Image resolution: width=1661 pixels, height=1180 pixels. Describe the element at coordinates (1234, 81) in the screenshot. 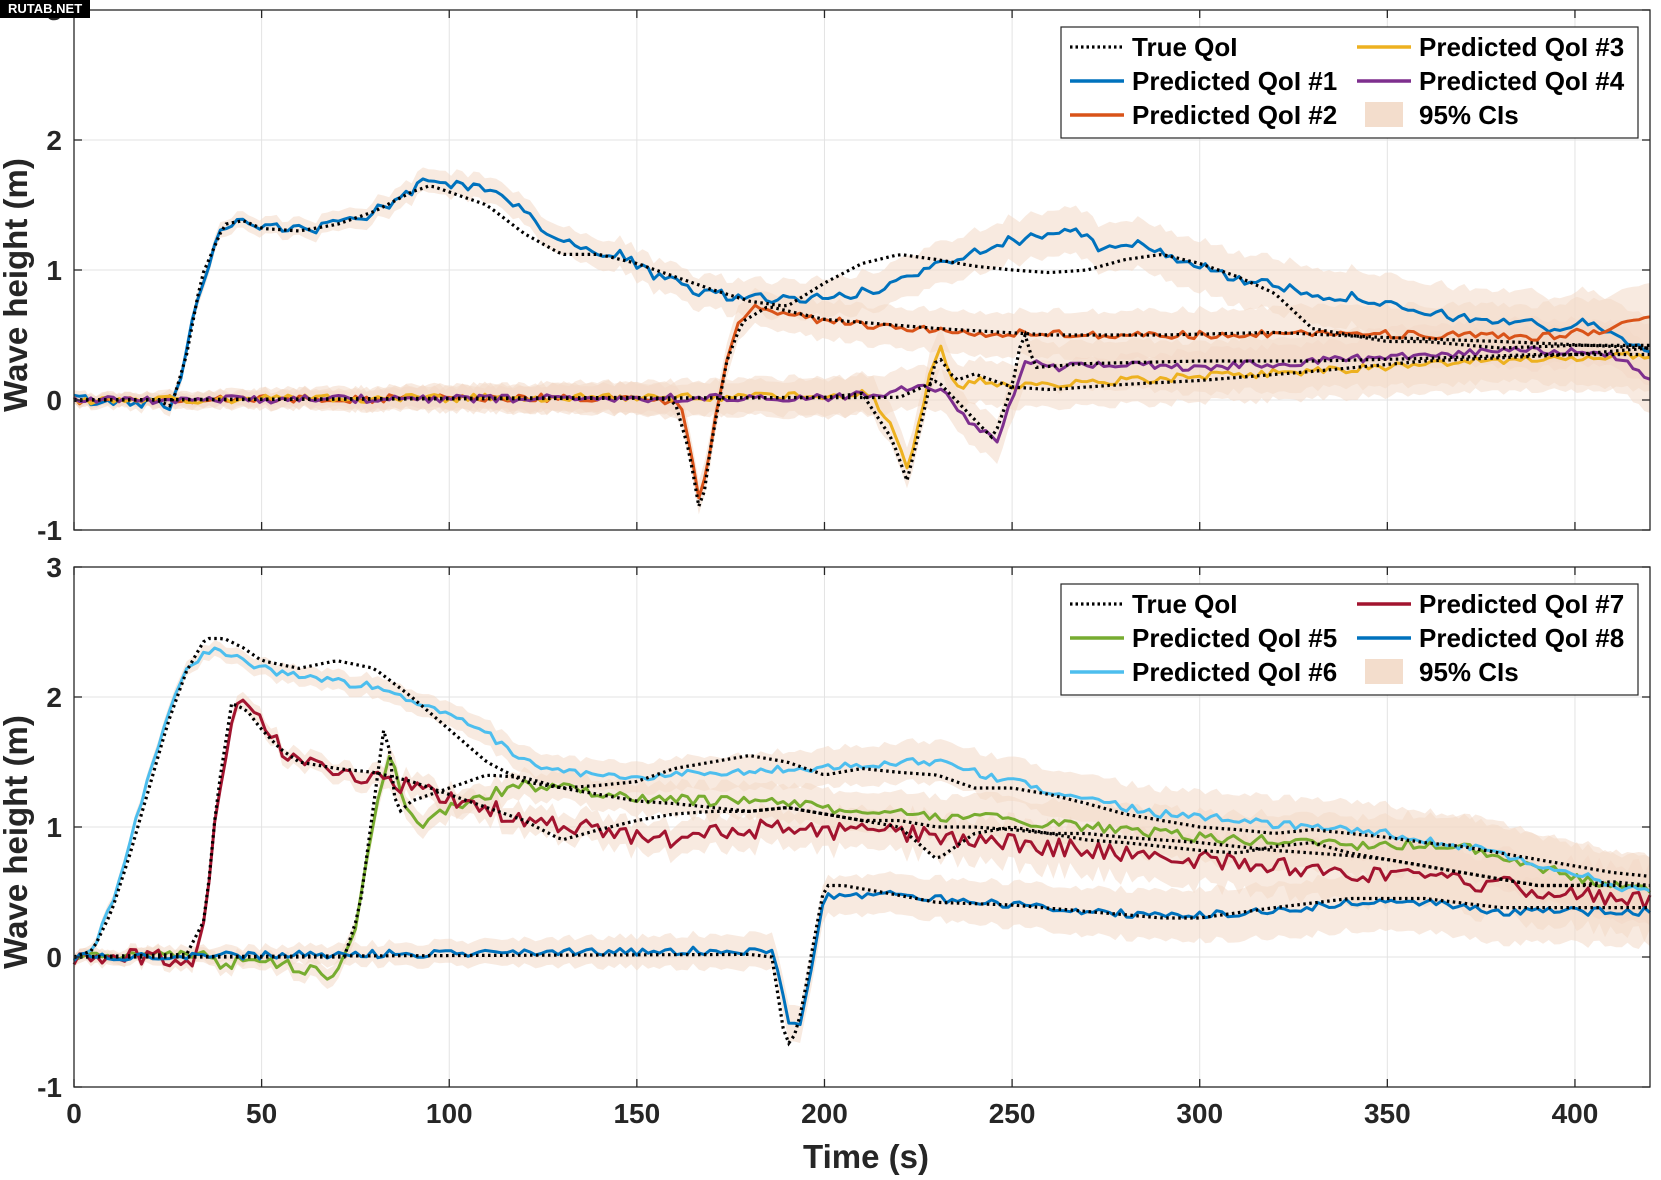

I see `legend-entry-1: Predicted QoI #1` at that location.